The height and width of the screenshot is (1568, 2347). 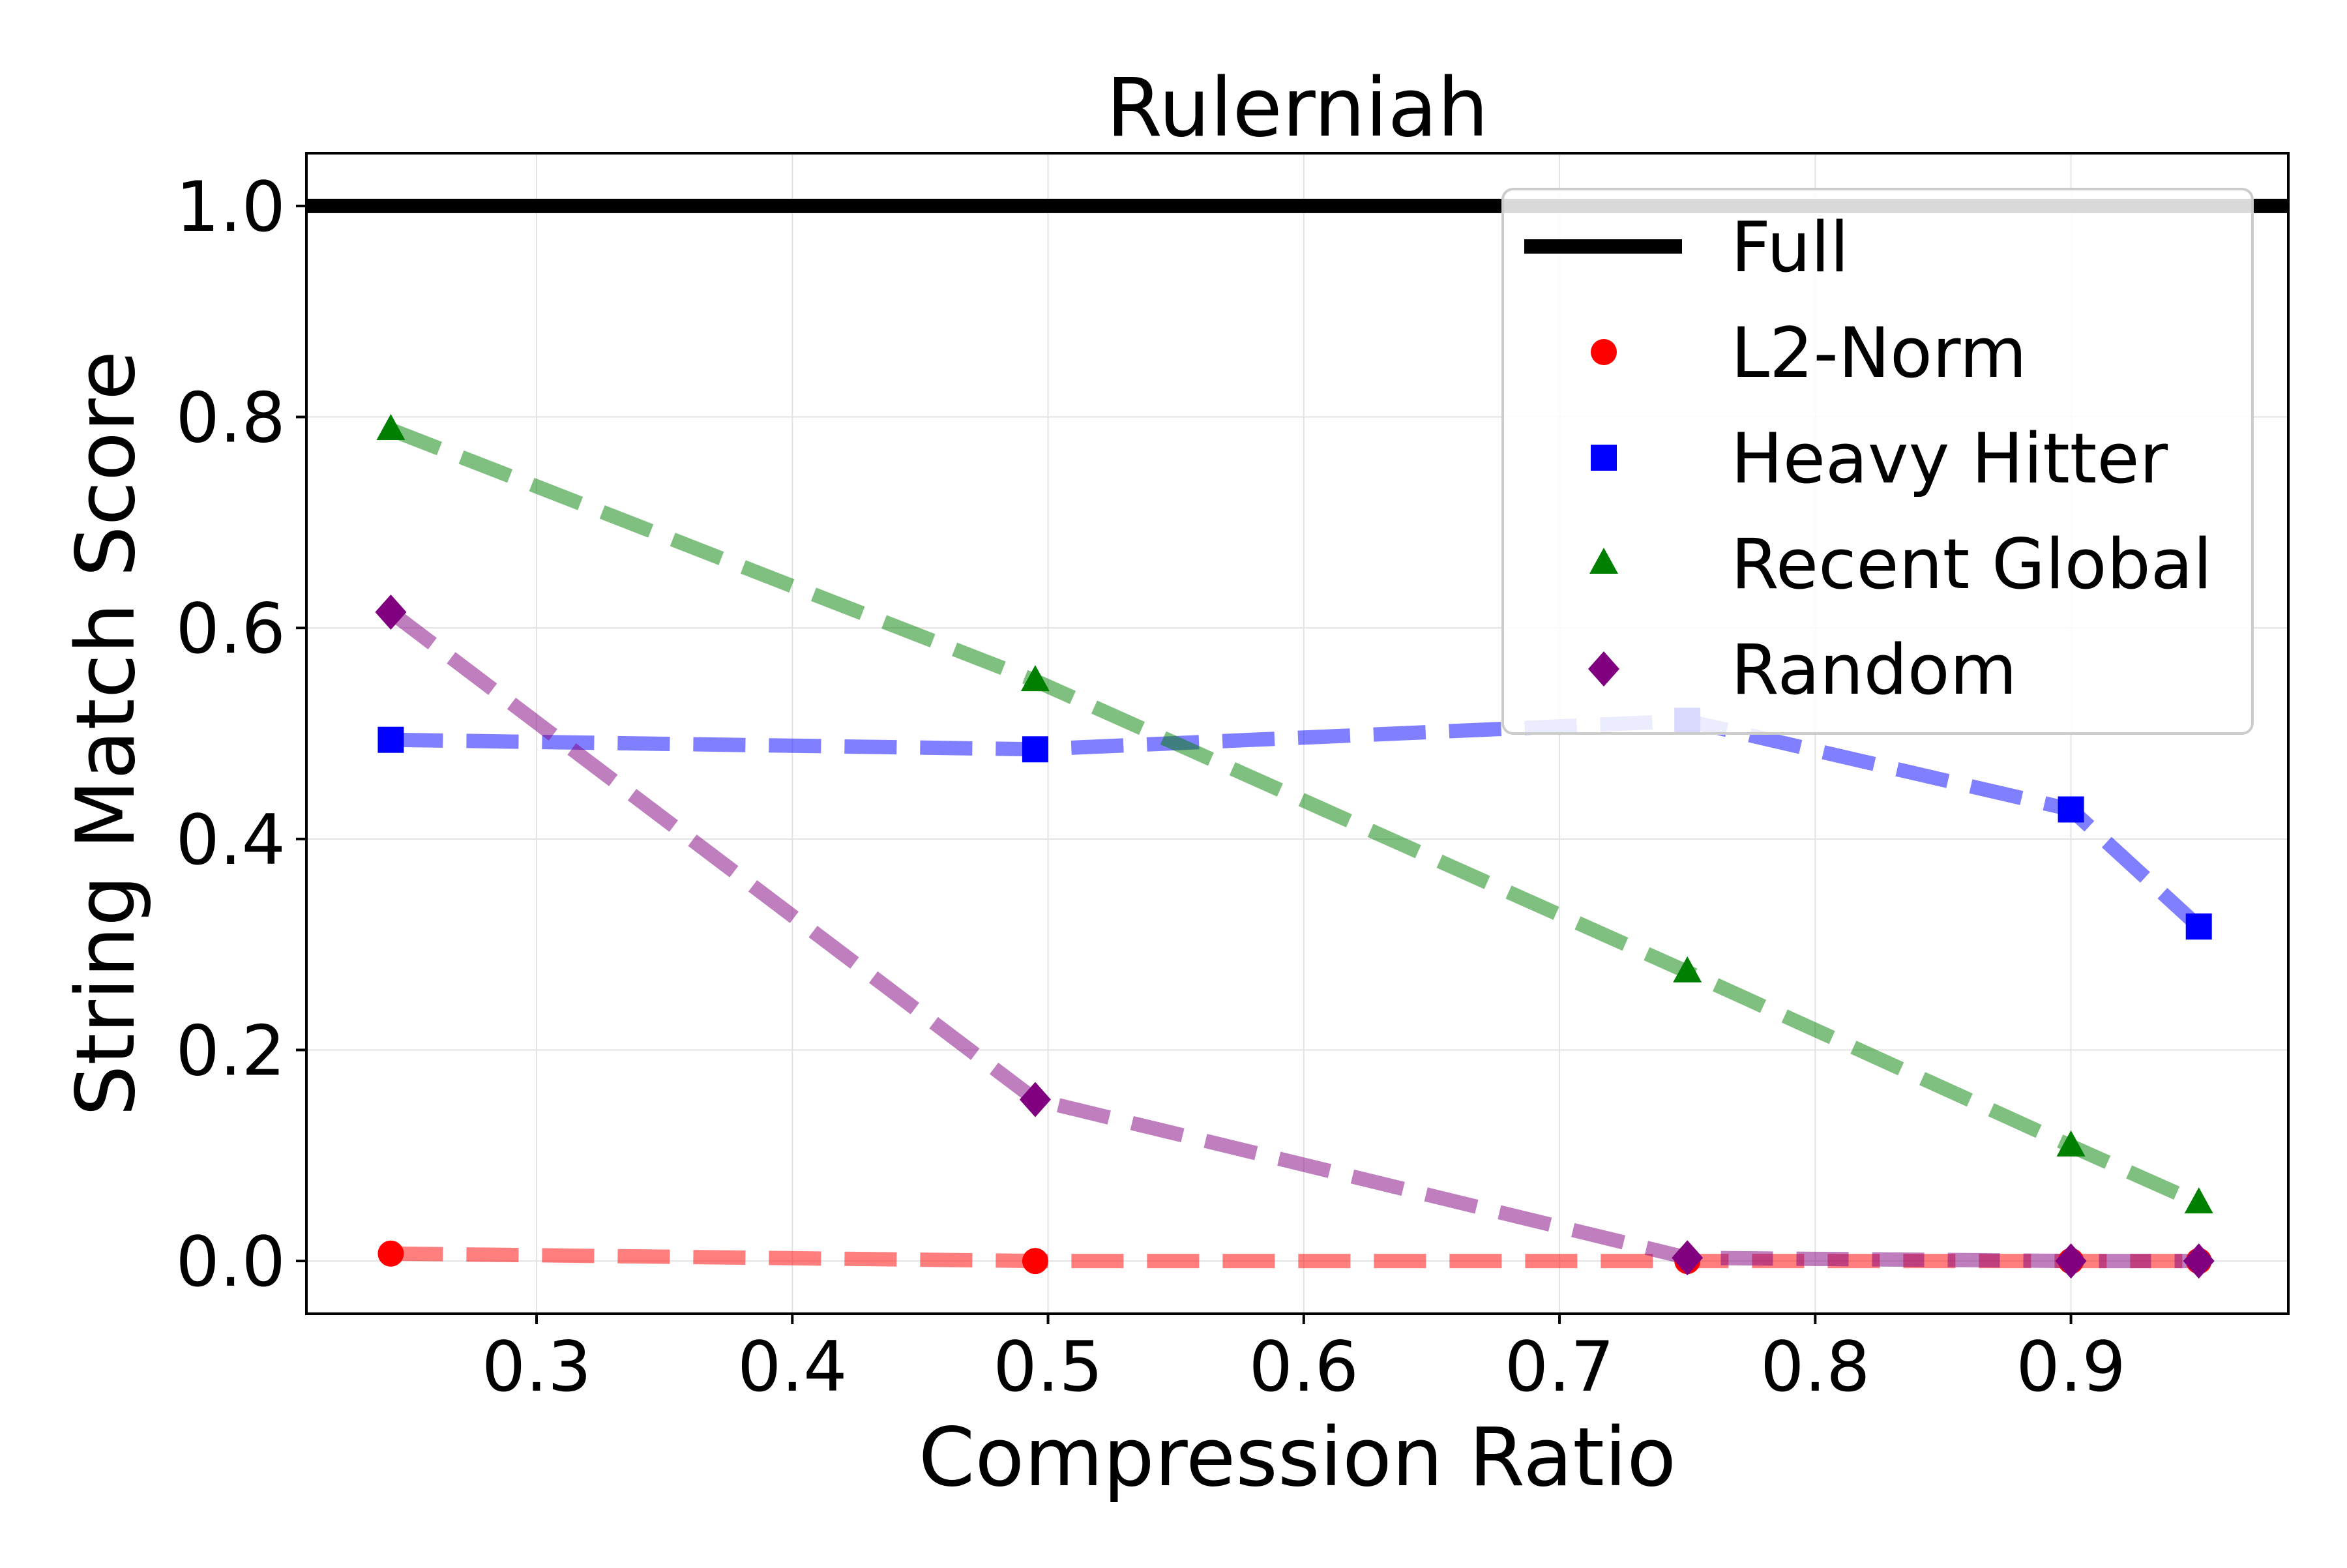 What do you see at coordinates (793, 1367) in the screenshot?
I see `x-tick-label: 0.4` at bounding box center [793, 1367].